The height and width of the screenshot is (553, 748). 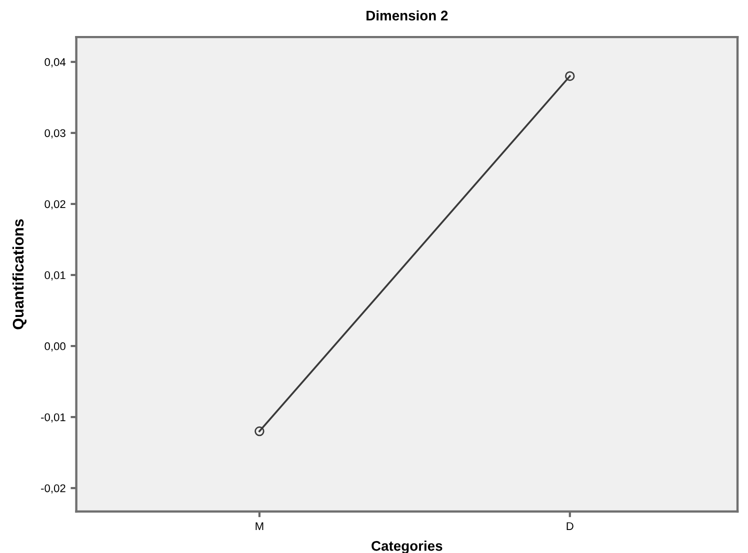 What do you see at coordinates (55, 347) in the screenshot?
I see `y-tick-label: 0,00` at bounding box center [55, 347].